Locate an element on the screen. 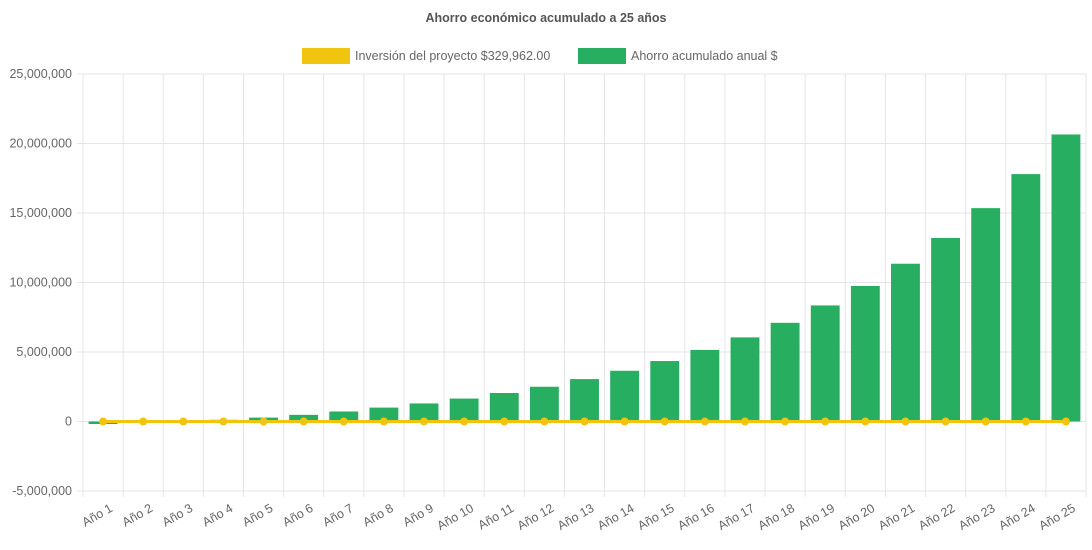  x-tick-label: Año 18 is located at coordinates (776, 517).